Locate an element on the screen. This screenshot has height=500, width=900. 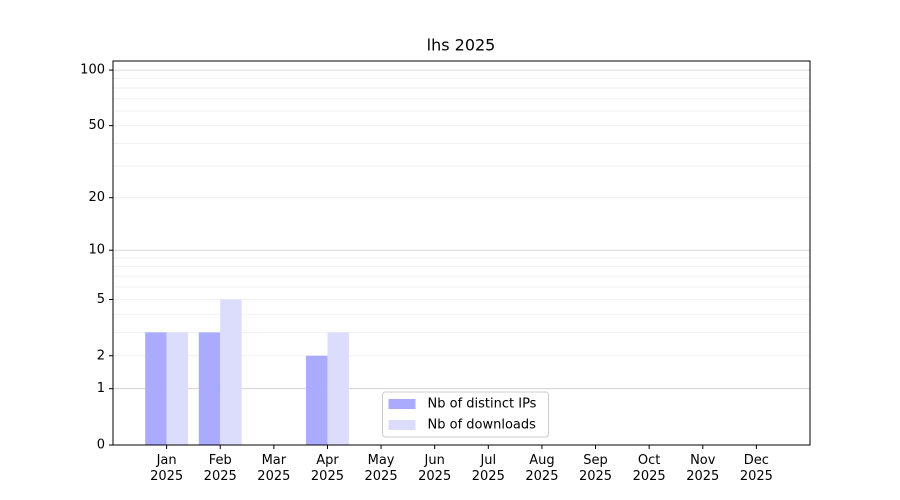
y-tick-label: 2 is located at coordinates (101, 355).